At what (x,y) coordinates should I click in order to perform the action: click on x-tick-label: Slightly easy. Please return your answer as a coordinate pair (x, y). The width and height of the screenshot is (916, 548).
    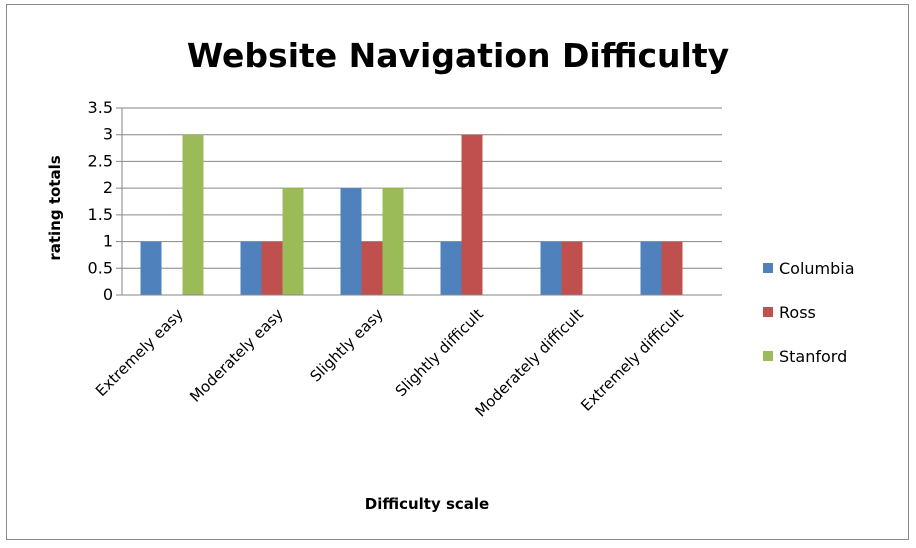
    Looking at the image, I should click on (346, 345).